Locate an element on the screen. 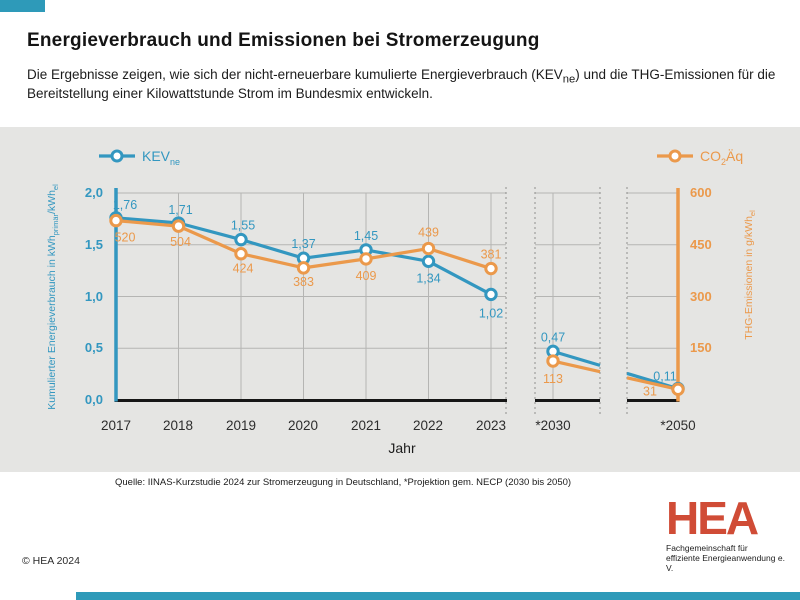 This screenshot has width=800, height=600. legend-co2-label: CO2Äq is located at coordinates (722, 157).